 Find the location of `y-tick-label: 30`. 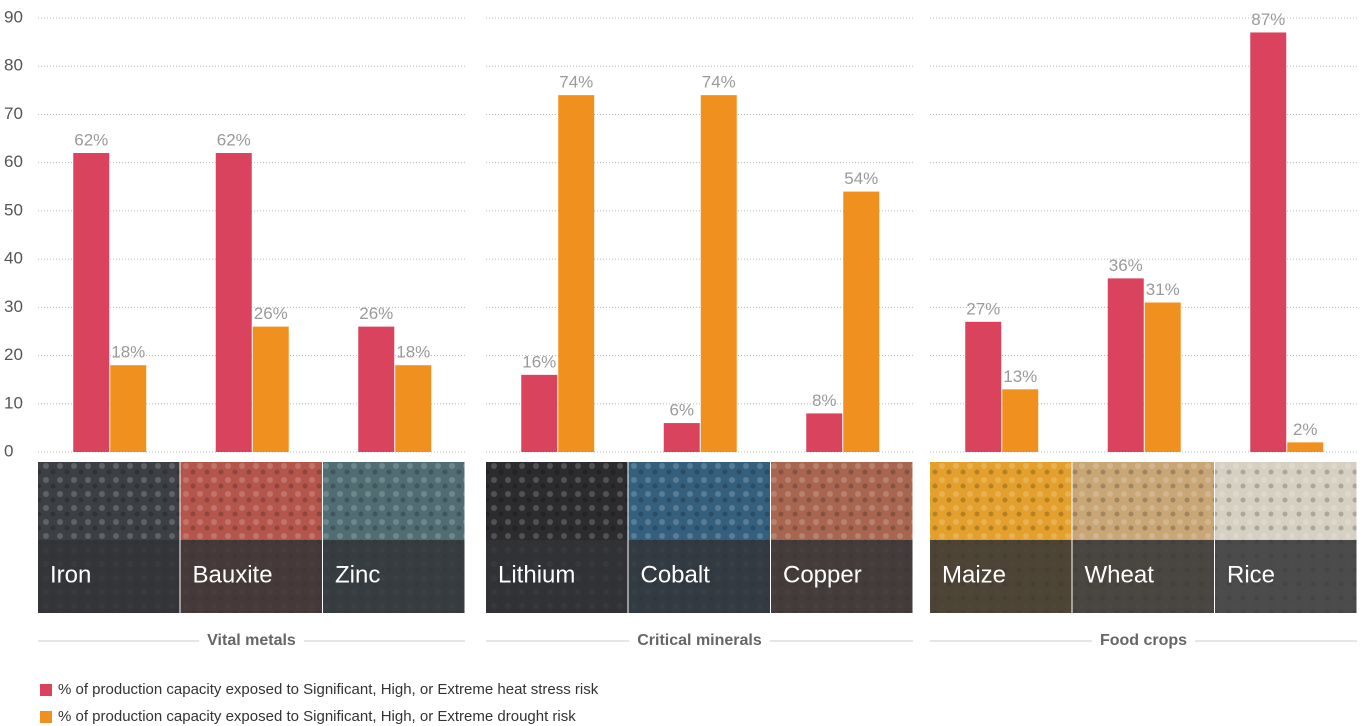

y-tick-label: 30 is located at coordinates (13, 306).